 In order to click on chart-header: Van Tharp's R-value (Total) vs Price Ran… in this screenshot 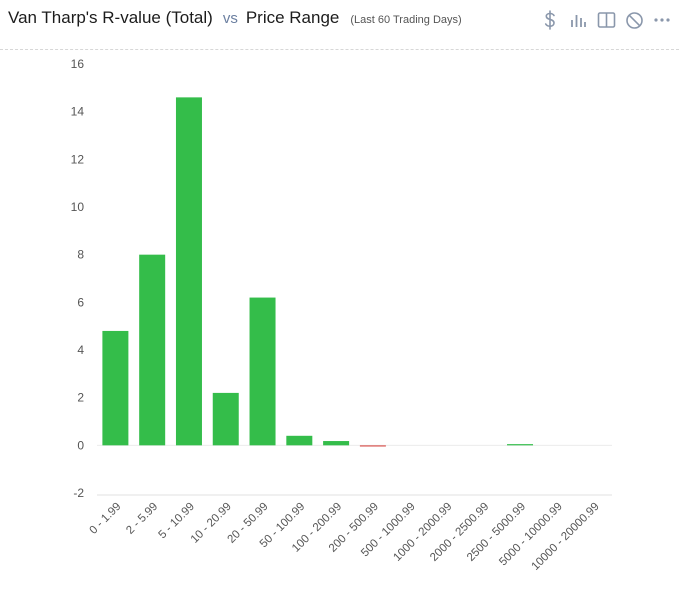, I will do `click(339, 25)`.